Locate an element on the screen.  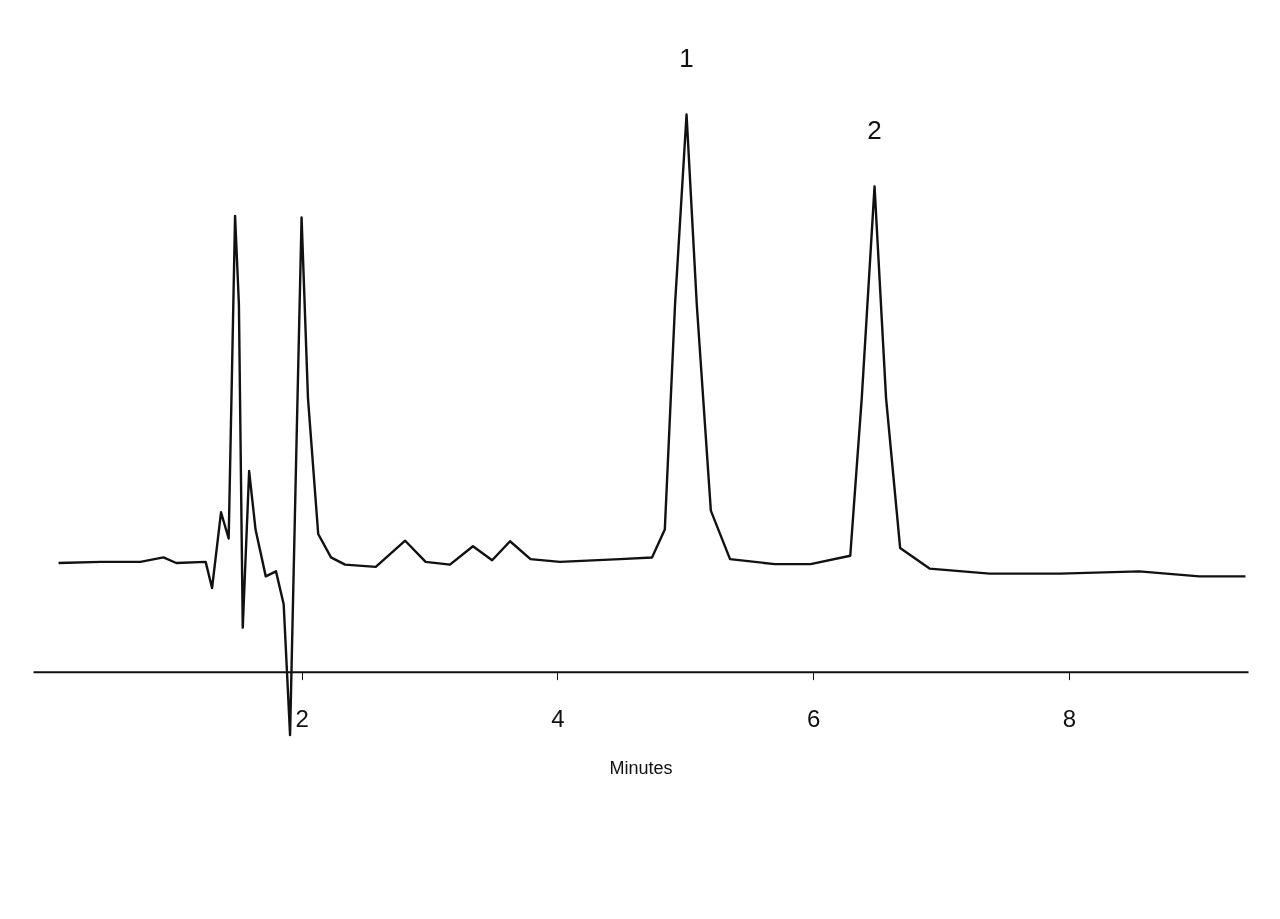
annotation: 2 is located at coordinates (874, 130).